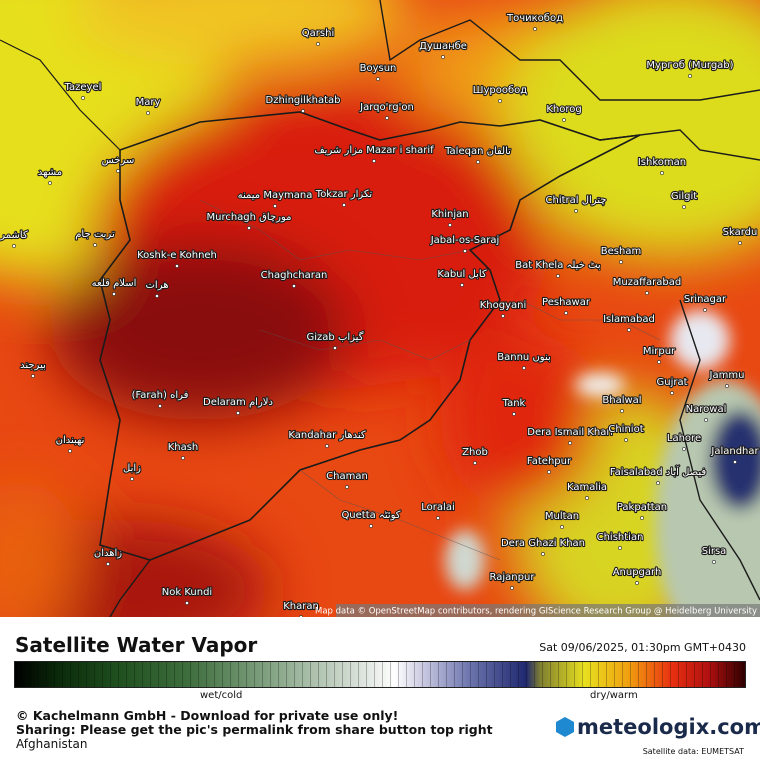 The width and height of the screenshot is (760, 760). Describe the element at coordinates (500, 90) in the screenshot. I see `city-label: Шурообод` at that location.